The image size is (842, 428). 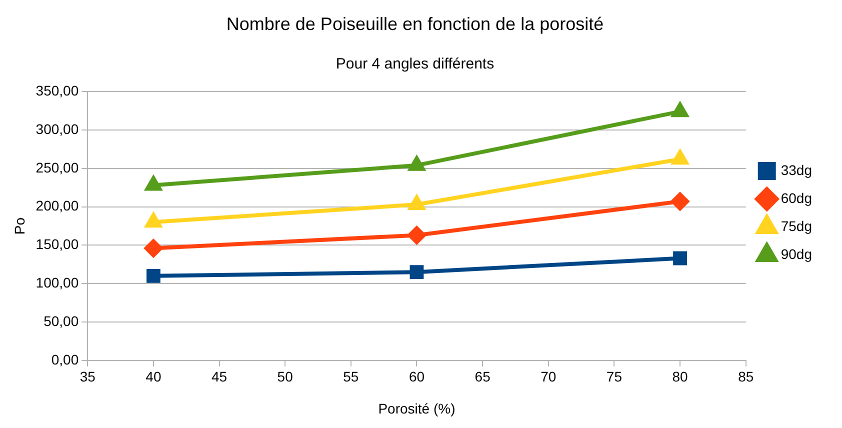 What do you see at coordinates (61, 320) in the screenshot?
I see `y-tick-label: 50,00` at bounding box center [61, 320].